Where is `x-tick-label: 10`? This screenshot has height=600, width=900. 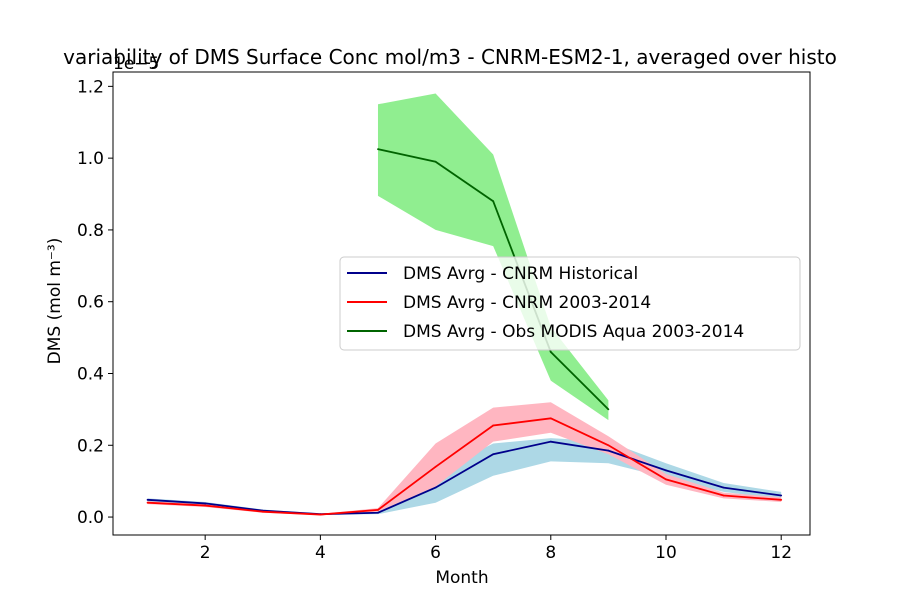 x-tick-label: 10 is located at coordinates (666, 553).